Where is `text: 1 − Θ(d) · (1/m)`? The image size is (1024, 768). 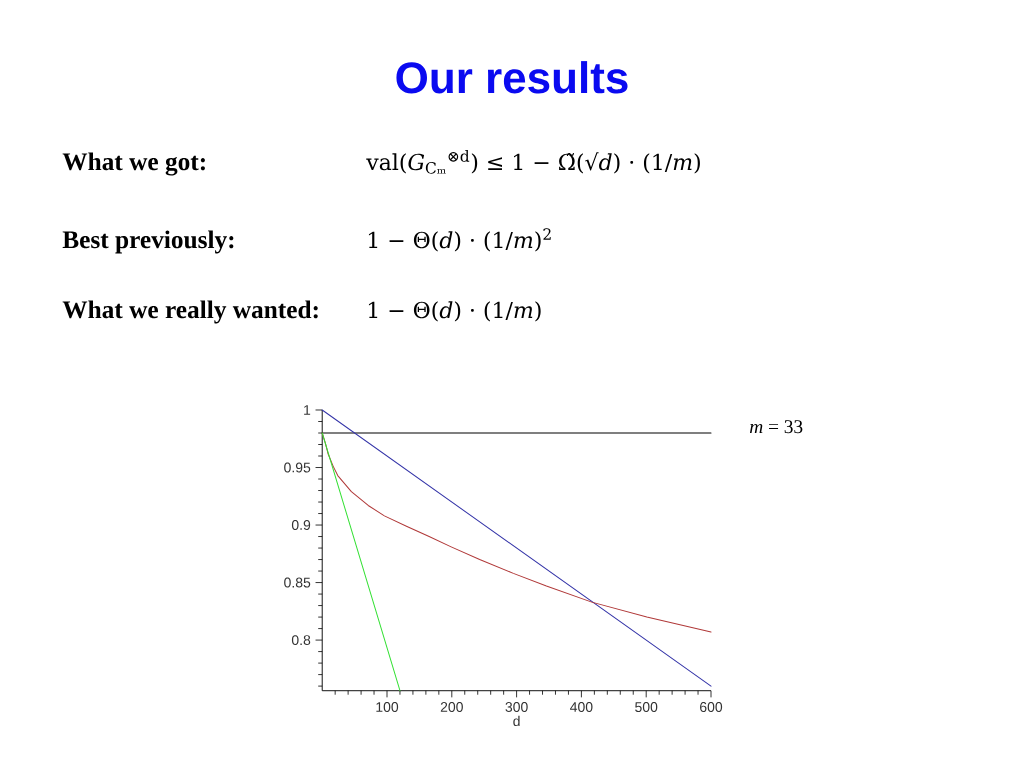
text: 1 − Θ(d) · (1/m) is located at coordinates (454, 311).